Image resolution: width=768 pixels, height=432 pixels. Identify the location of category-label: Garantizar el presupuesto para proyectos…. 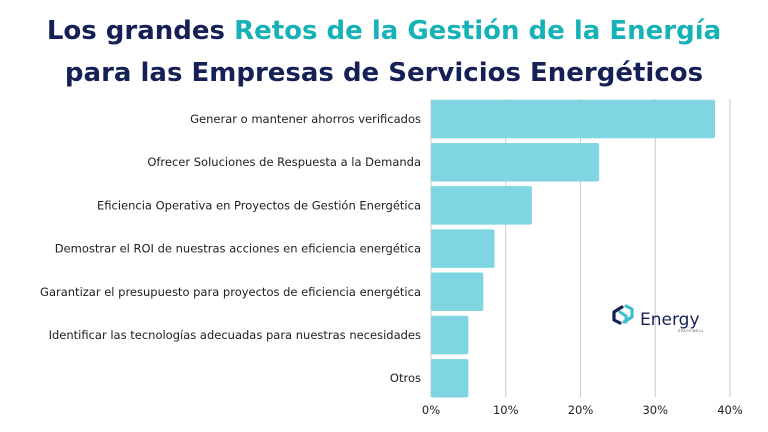
(230, 292).